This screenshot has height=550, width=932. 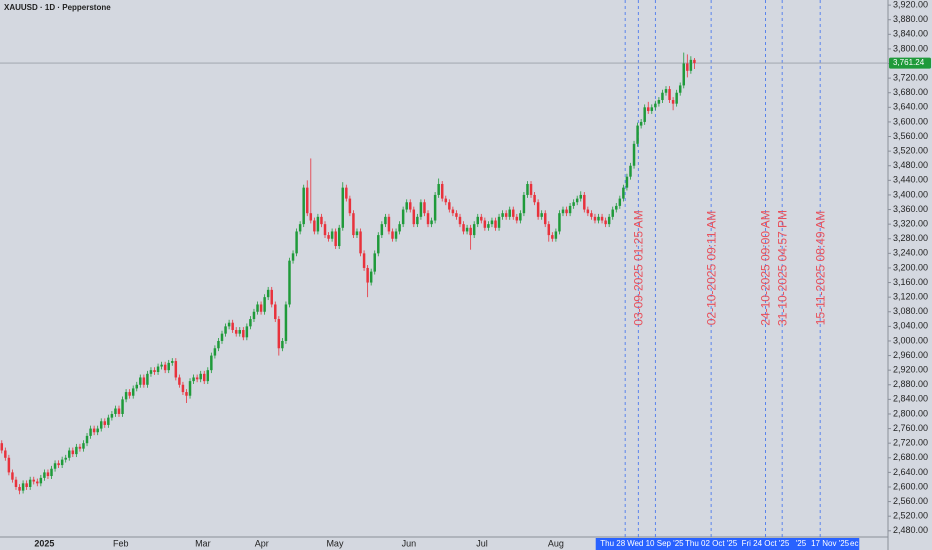 I want to click on event-label: 24-10-2025 09:00 AM, so click(x=766, y=267).